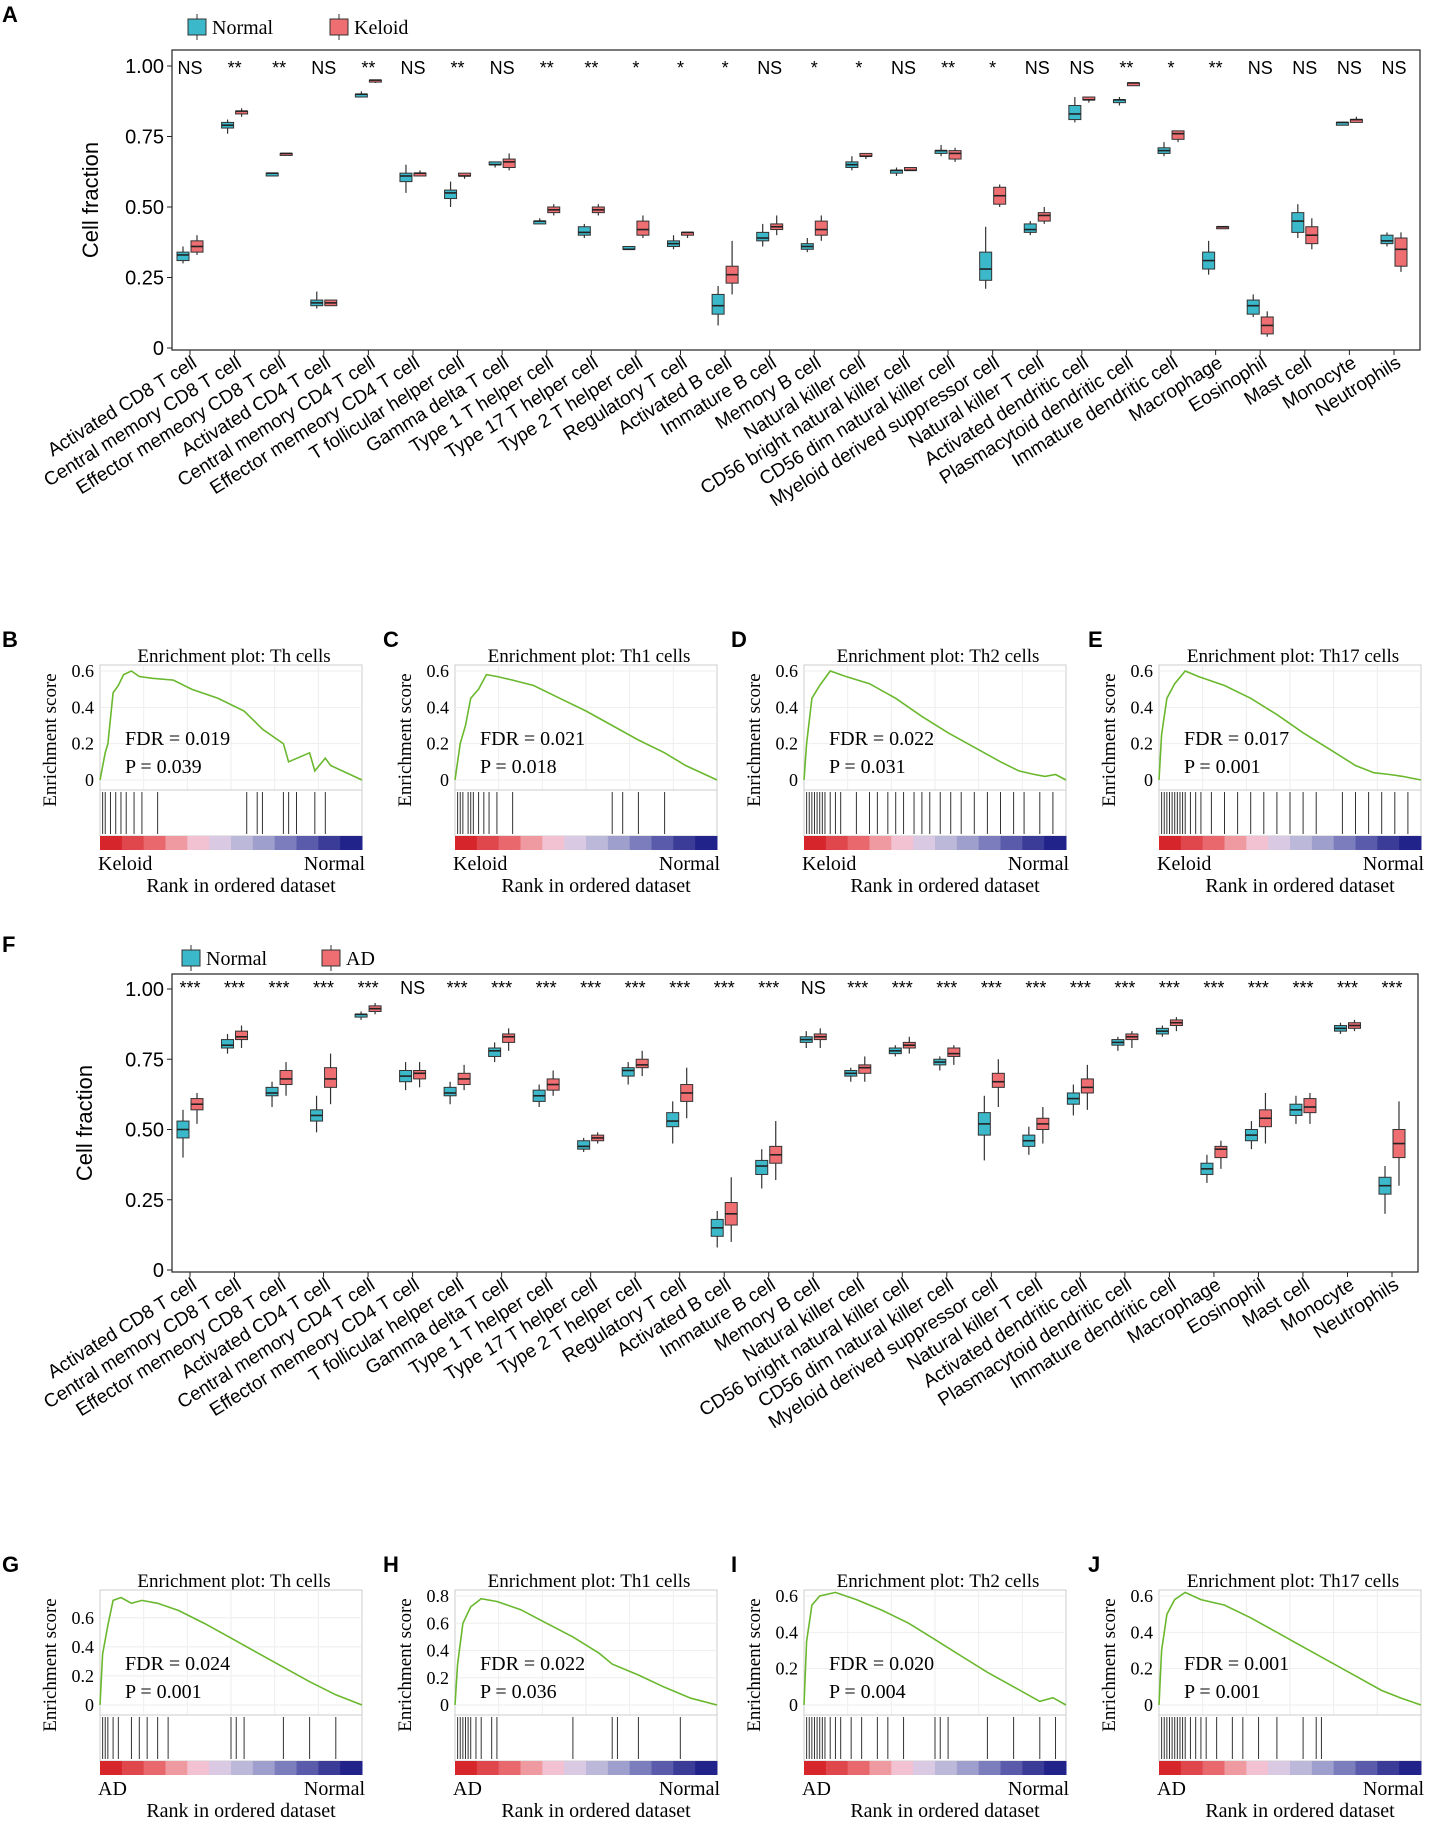 The height and width of the screenshot is (1826, 1431). Describe the element at coordinates (829, 864) in the screenshot. I see `left-group-label: Keloid` at that location.